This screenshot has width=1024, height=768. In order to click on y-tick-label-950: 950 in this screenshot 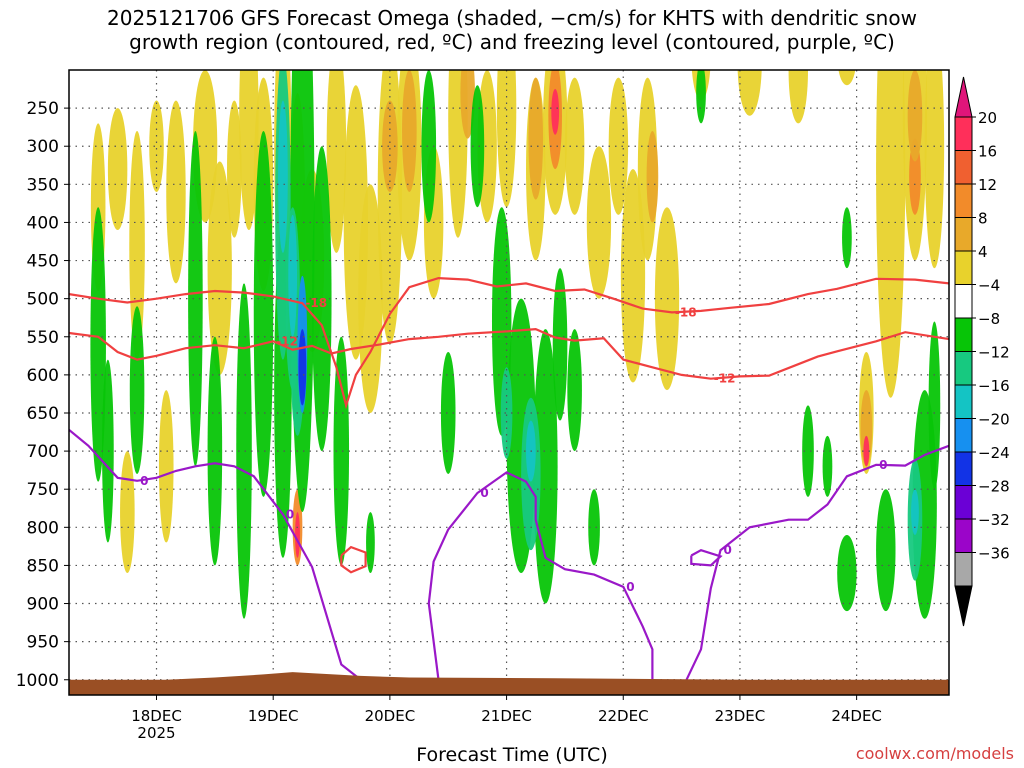, I will do `click(43, 643)`.